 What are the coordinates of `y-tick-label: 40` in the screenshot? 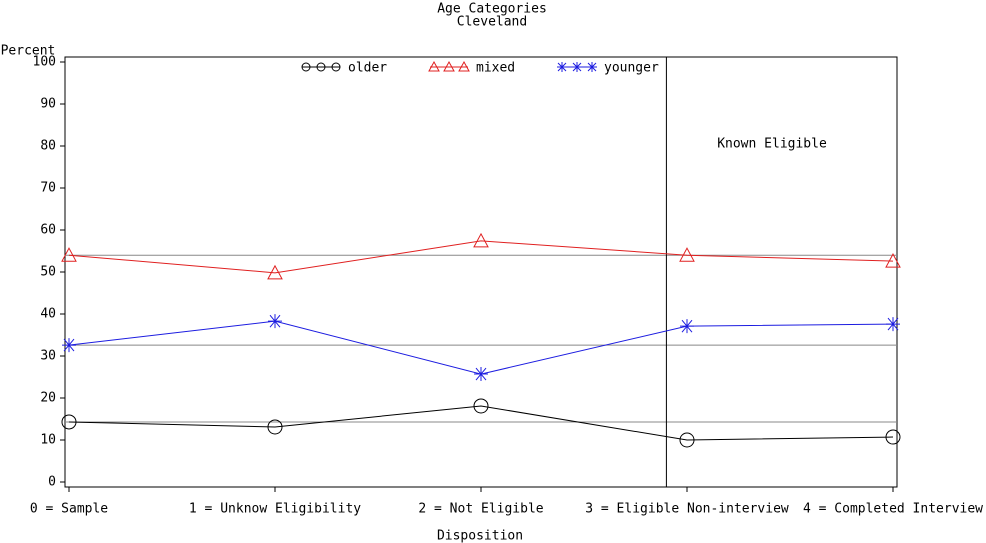 It's located at (48, 314).